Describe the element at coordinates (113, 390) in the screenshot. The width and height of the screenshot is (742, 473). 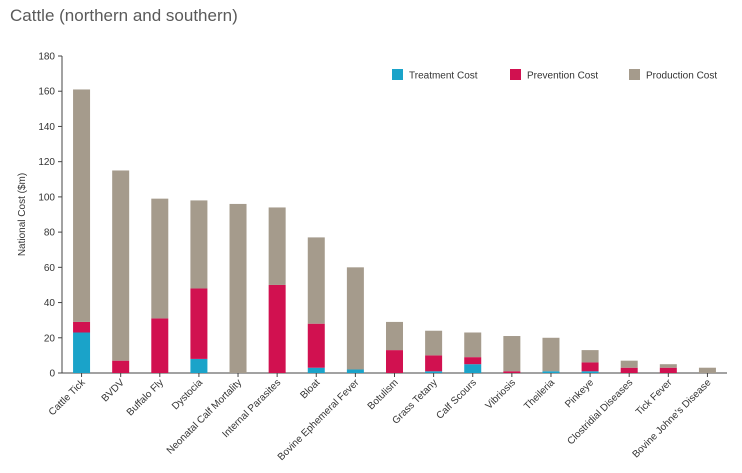
I see `x-tick-label: BVDV` at that location.